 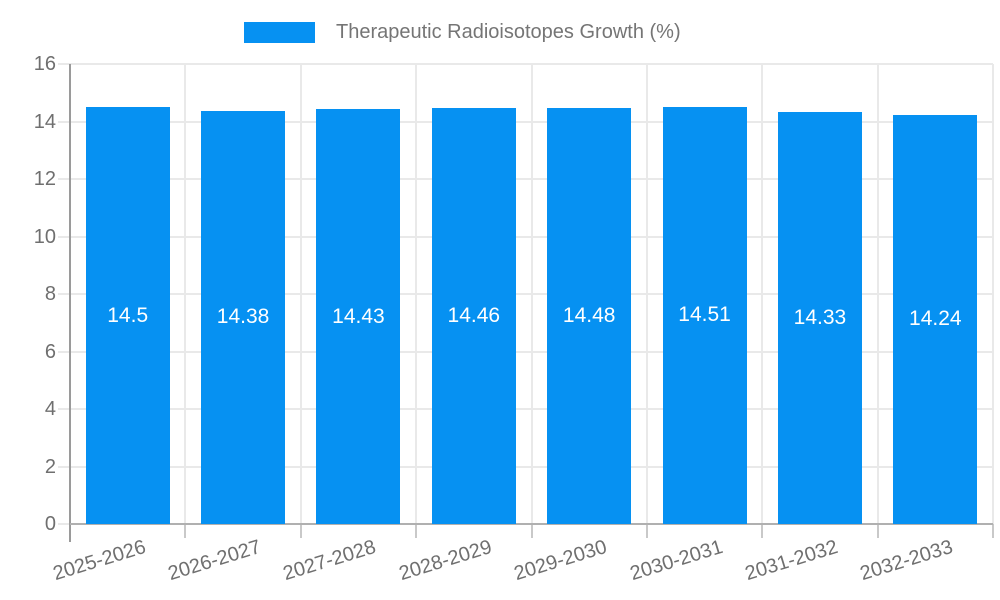 I want to click on y-axis-line, so click(x=70, y=303).